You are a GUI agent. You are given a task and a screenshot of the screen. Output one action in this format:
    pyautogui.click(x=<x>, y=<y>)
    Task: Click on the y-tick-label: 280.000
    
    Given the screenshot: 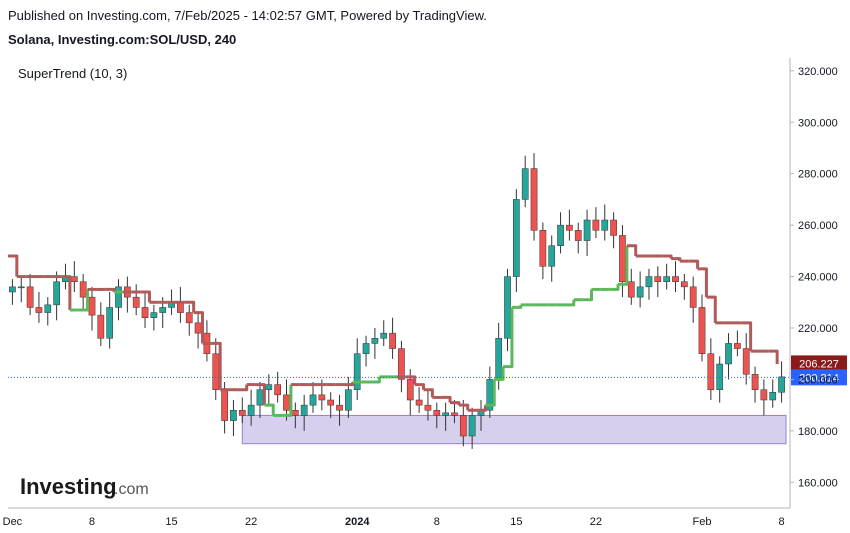 What is the action you would take?
    pyautogui.click(x=818, y=175)
    